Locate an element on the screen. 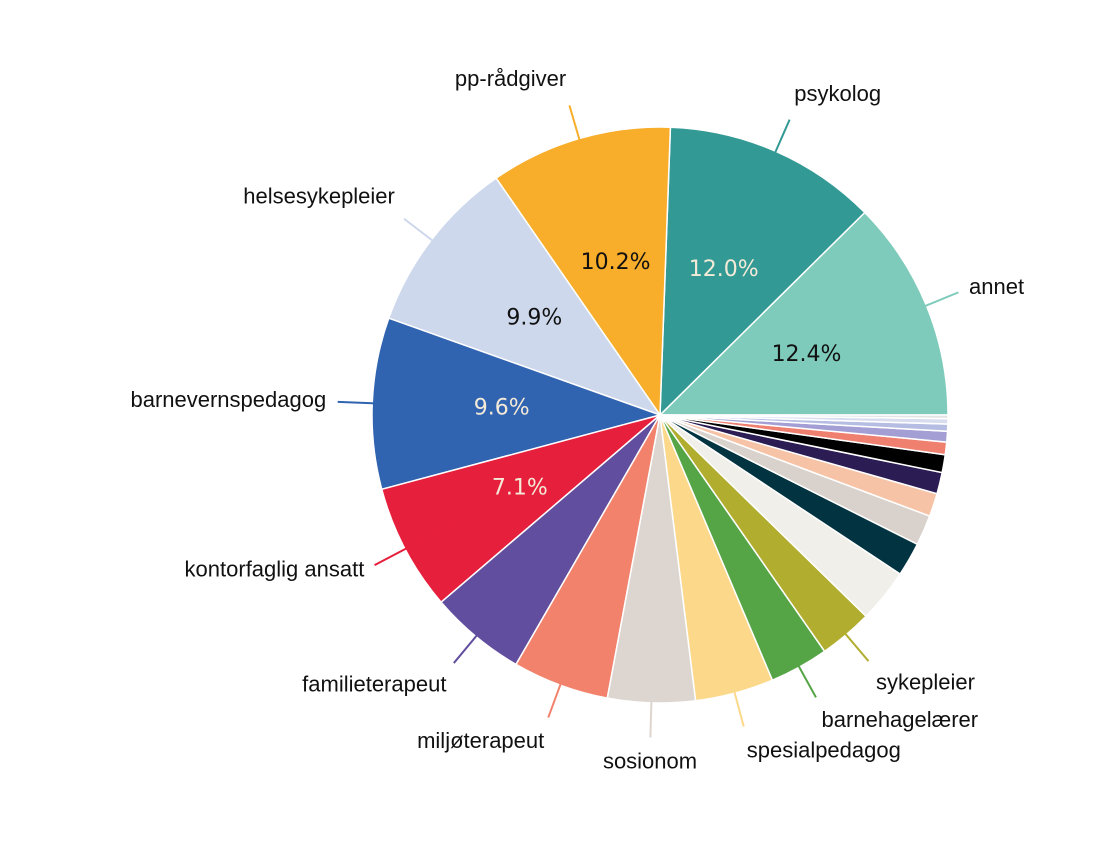  value-label: 9.6% is located at coordinates (502, 408).